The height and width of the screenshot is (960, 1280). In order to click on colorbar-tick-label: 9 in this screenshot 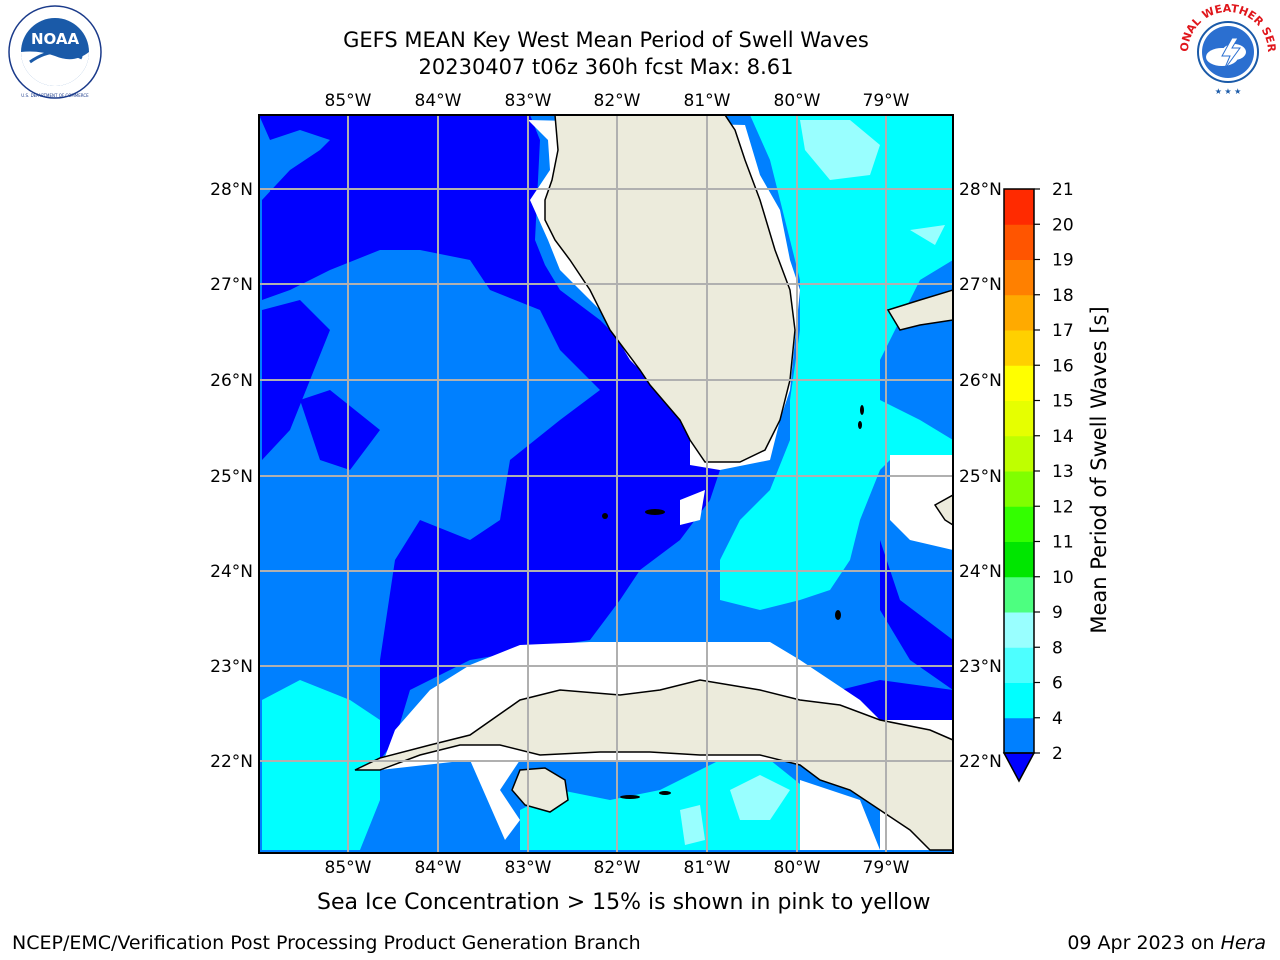, I will do `click(1057, 613)`.